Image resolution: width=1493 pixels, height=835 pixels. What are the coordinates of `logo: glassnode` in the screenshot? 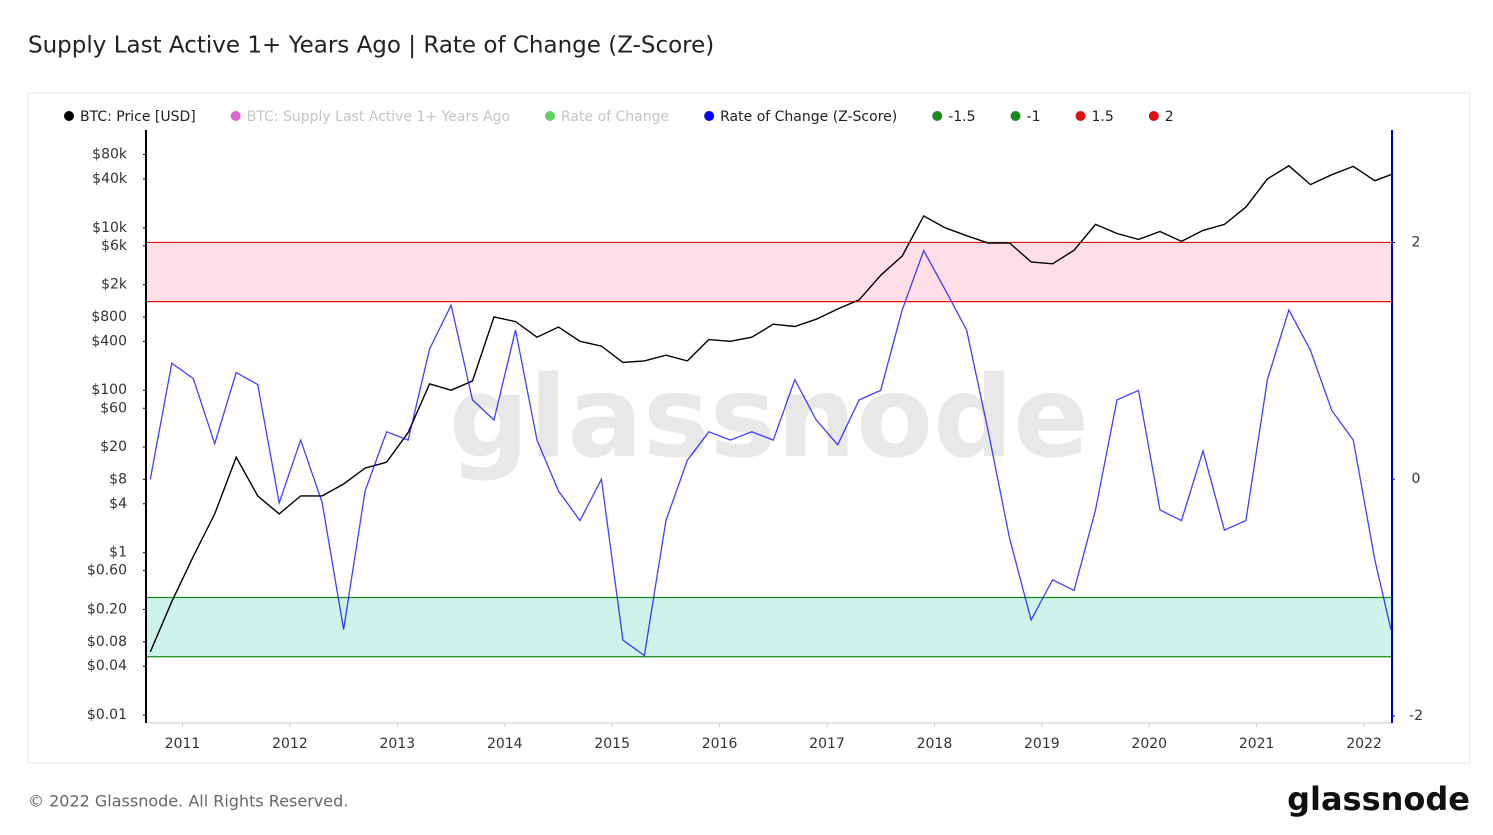 It's located at (1378, 799).